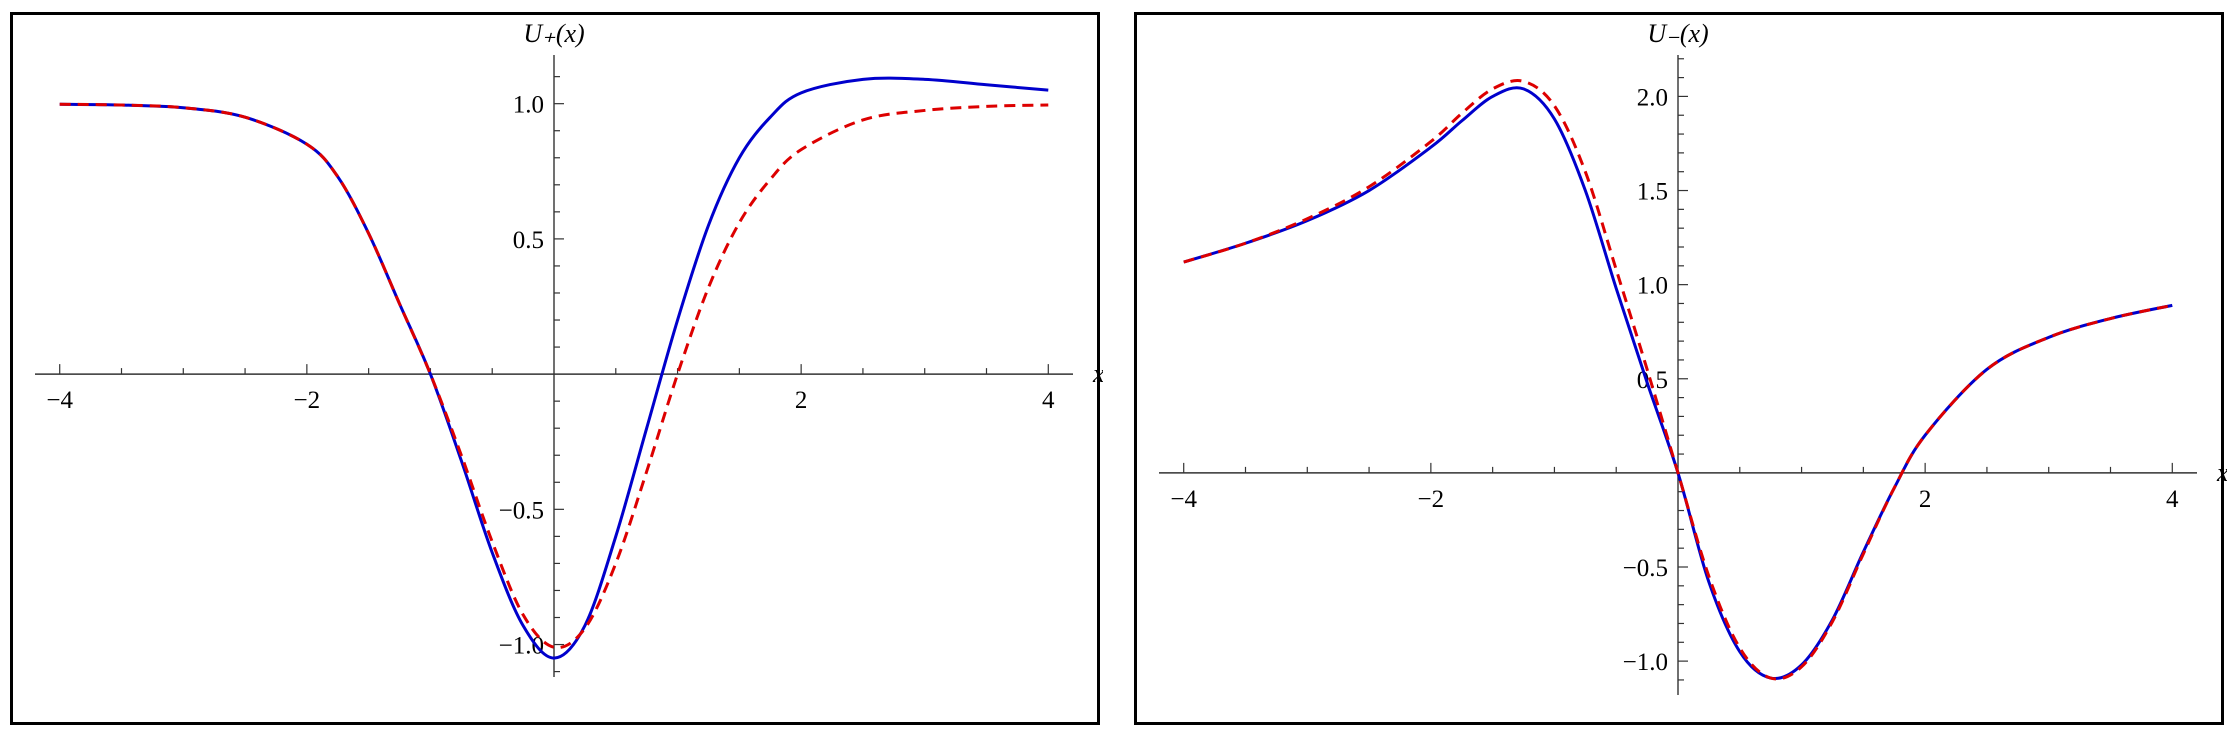 The image size is (2236, 737). Describe the element at coordinates (1652, 97) in the screenshot. I see `y-tick-label: 2.0` at that location.